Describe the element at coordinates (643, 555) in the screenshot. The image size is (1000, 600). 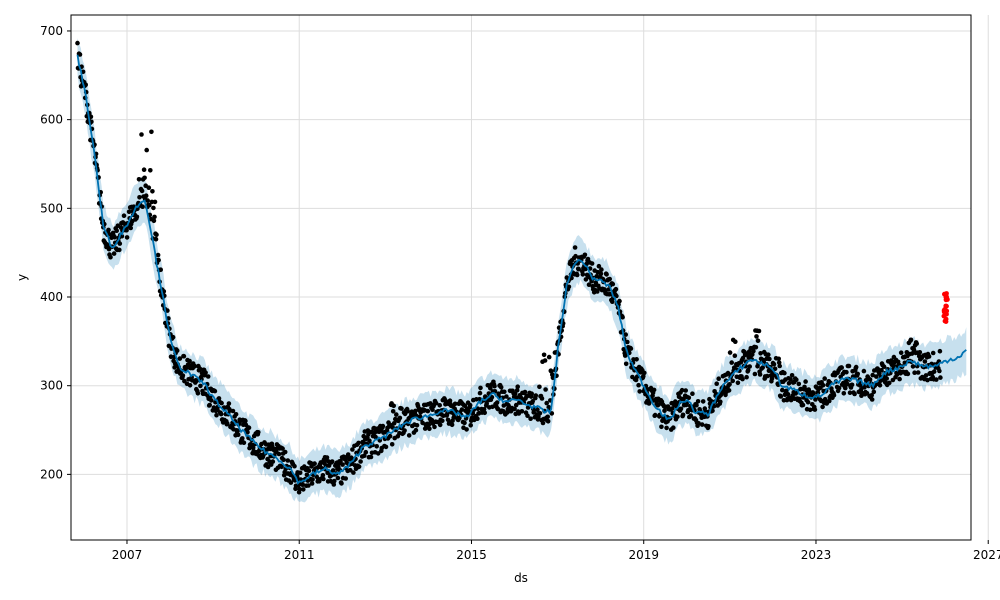
I see `x-tick-label: 2019` at that location.